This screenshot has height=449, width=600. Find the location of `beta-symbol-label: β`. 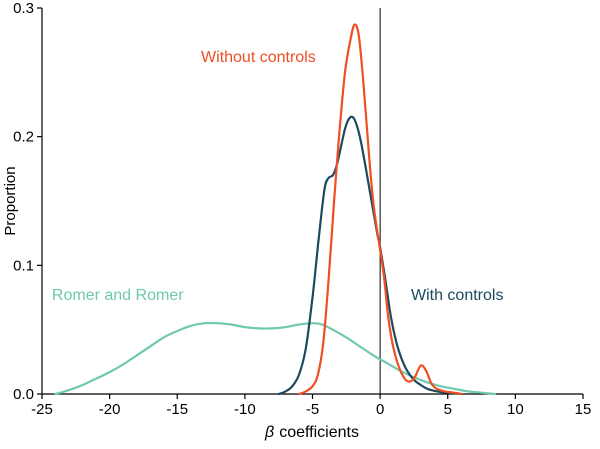

beta-symbol-label: β is located at coordinates (269, 432).